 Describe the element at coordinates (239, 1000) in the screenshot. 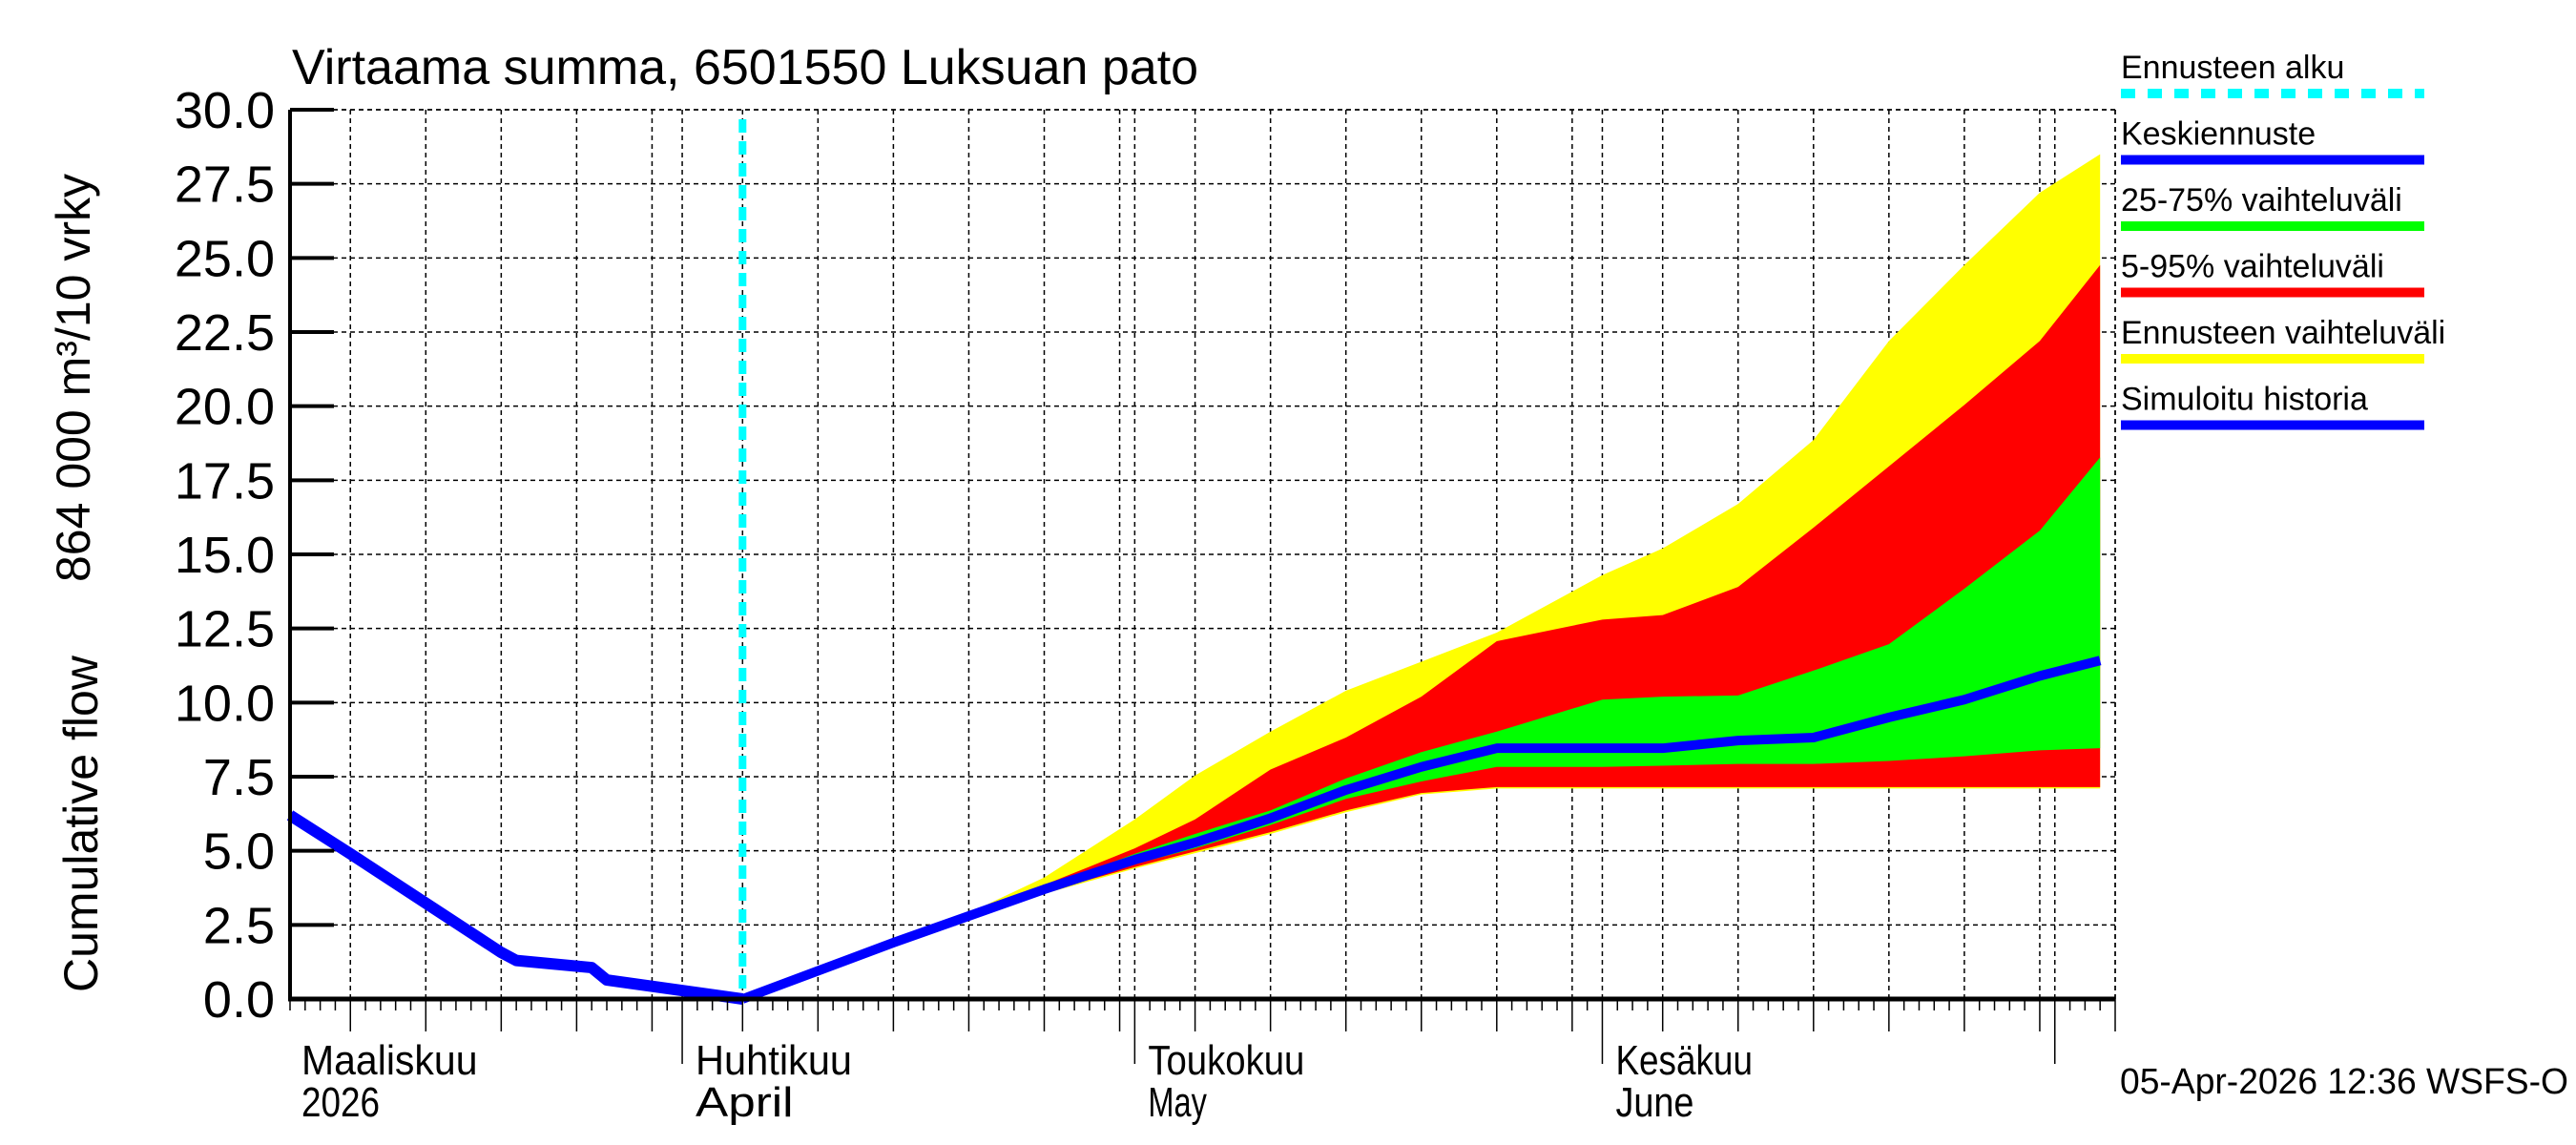

I see `y-tick-label: 0.0` at that location.